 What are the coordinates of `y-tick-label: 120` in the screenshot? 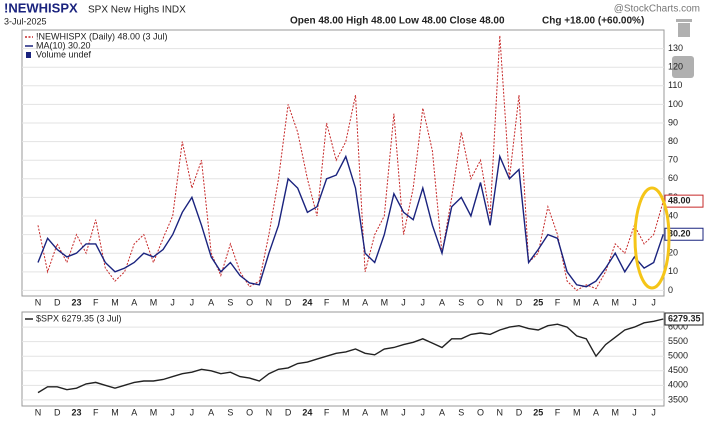 It's located at (675, 67).